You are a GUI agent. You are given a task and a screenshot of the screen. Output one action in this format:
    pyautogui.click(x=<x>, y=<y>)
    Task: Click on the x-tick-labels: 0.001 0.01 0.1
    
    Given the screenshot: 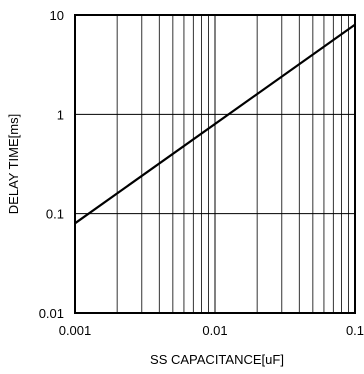 What is the action you would take?
    pyautogui.click(x=211, y=330)
    